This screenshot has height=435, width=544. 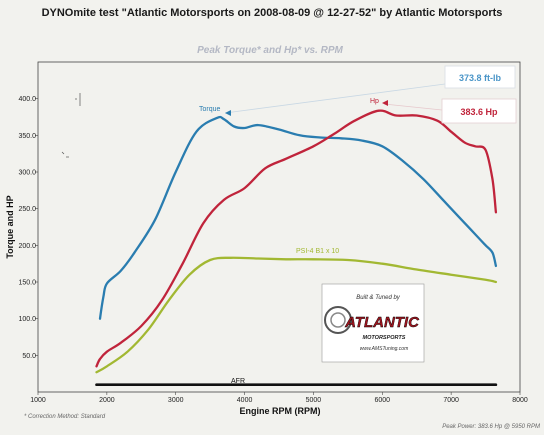 I want to click on y-tick-label: 350.0, so click(x=27, y=136).